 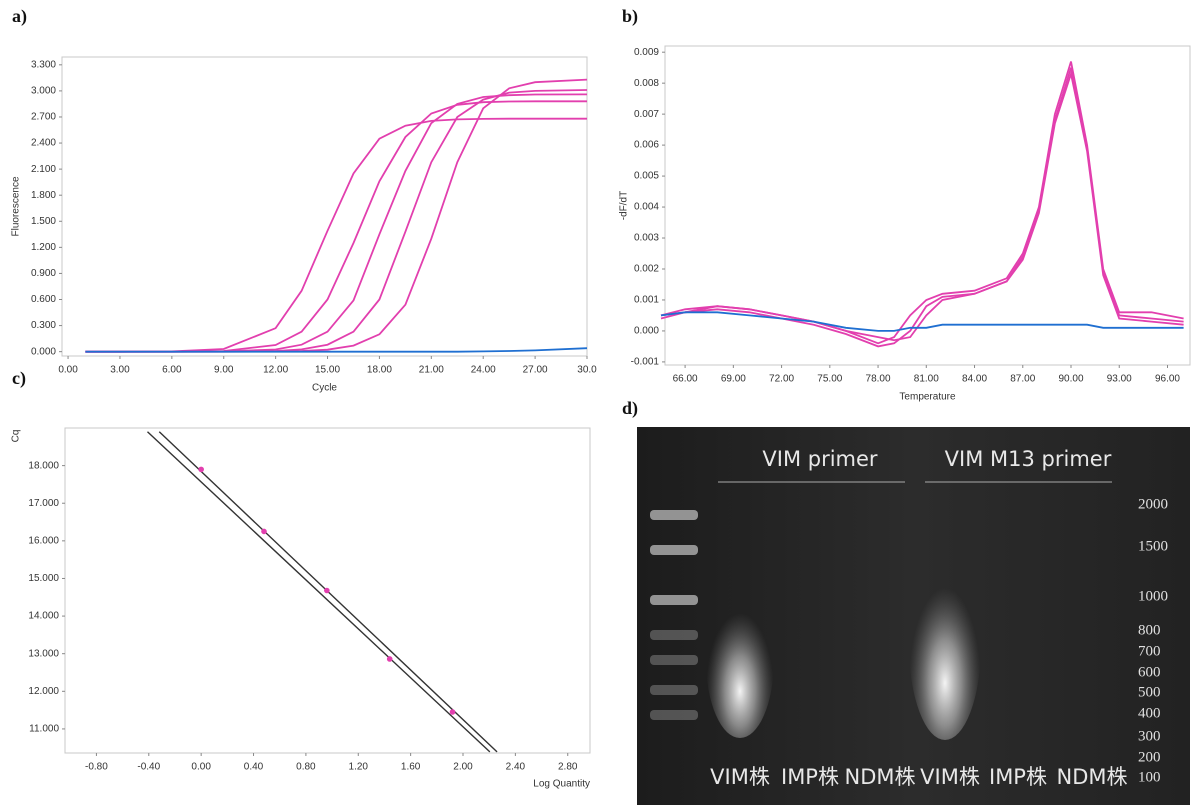 What do you see at coordinates (96, 767) in the screenshot?
I see `x-tick-label: -0.80` at bounding box center [96, 767].